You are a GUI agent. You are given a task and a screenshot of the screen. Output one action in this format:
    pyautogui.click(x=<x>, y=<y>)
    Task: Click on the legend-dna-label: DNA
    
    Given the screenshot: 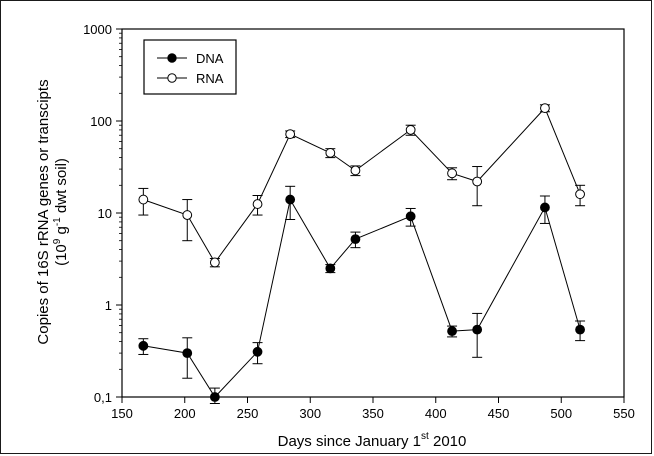 What is the action you would take?
    pyautogui.click(x=210, y=58)
    